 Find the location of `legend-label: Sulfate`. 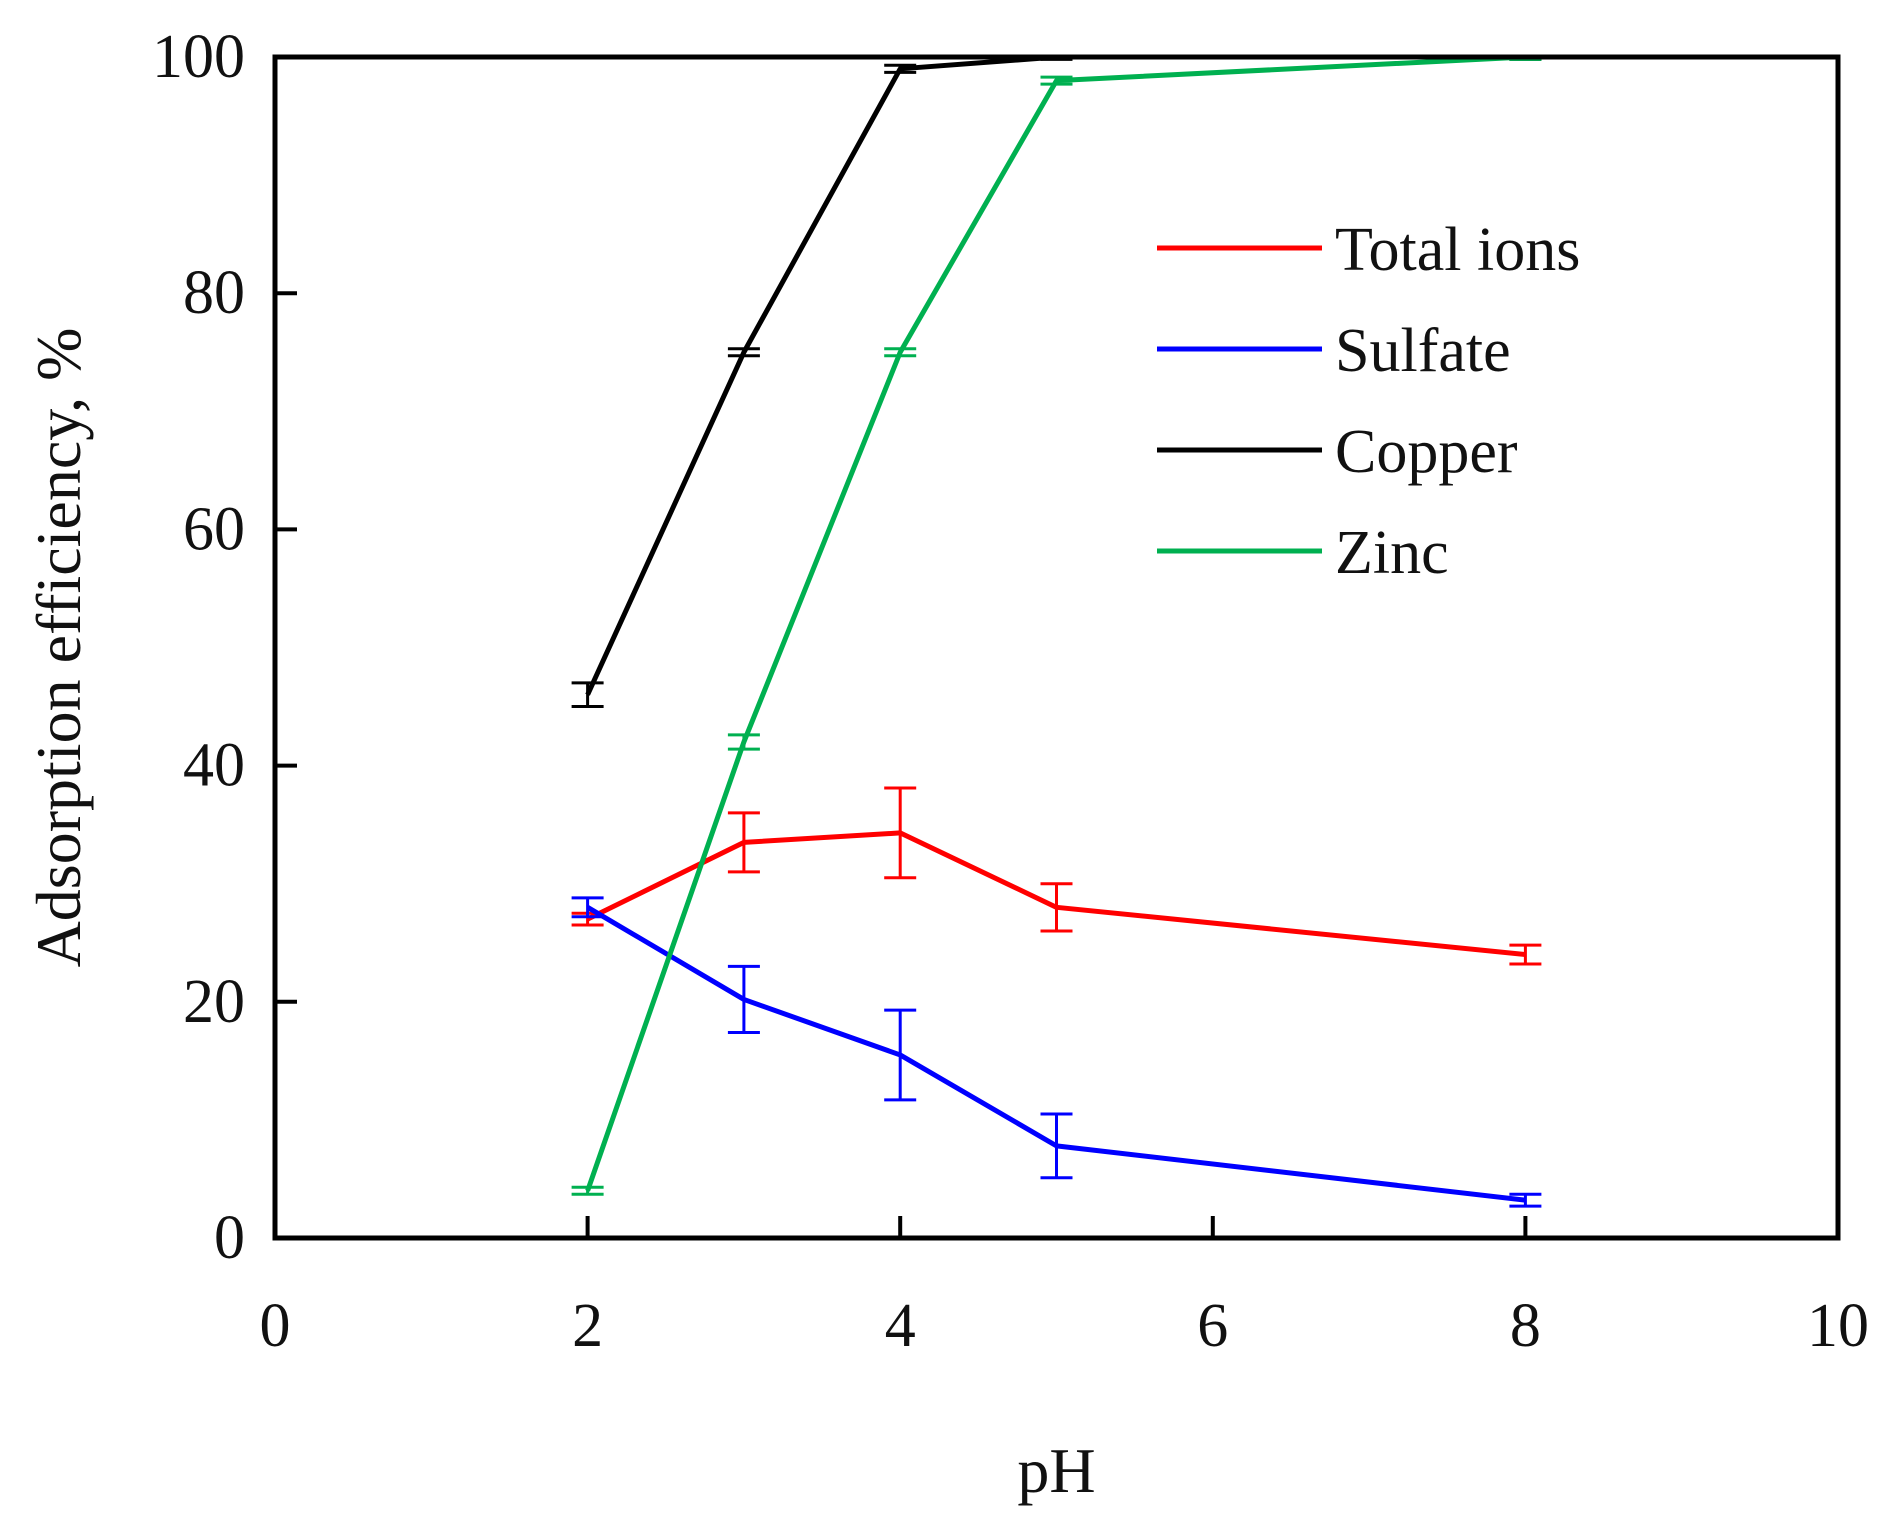

legend-label: Sulfate is located at coordinates (1423, 351).